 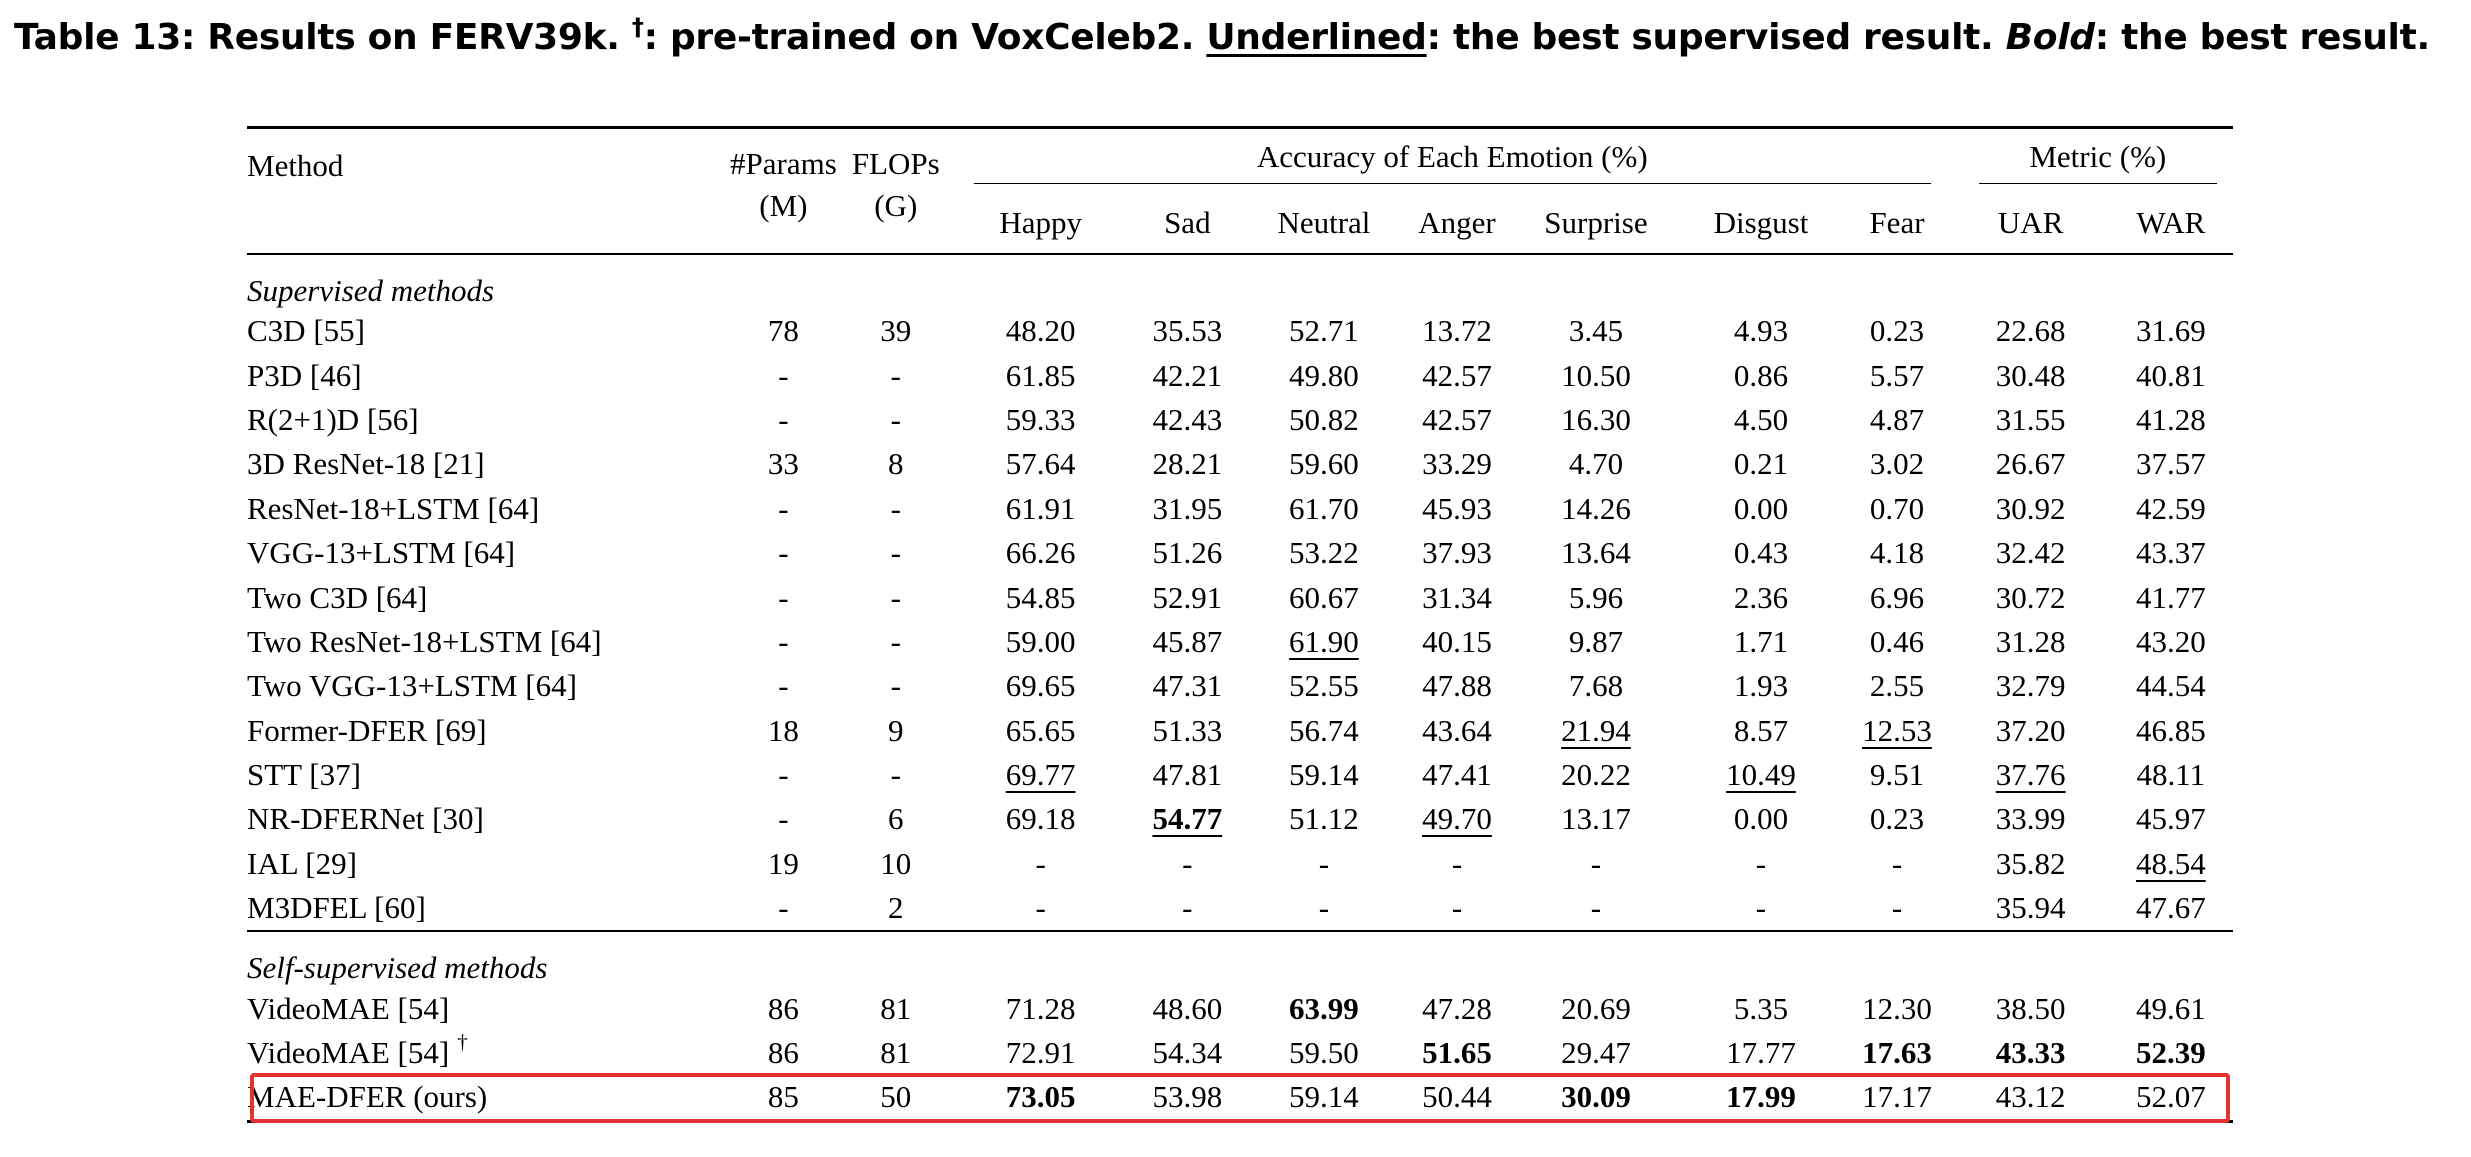 What do you see at coordinates (2030, 819) in the screenshot?
I see `value-cell: 33.99` at bounding box center [2030, 819].